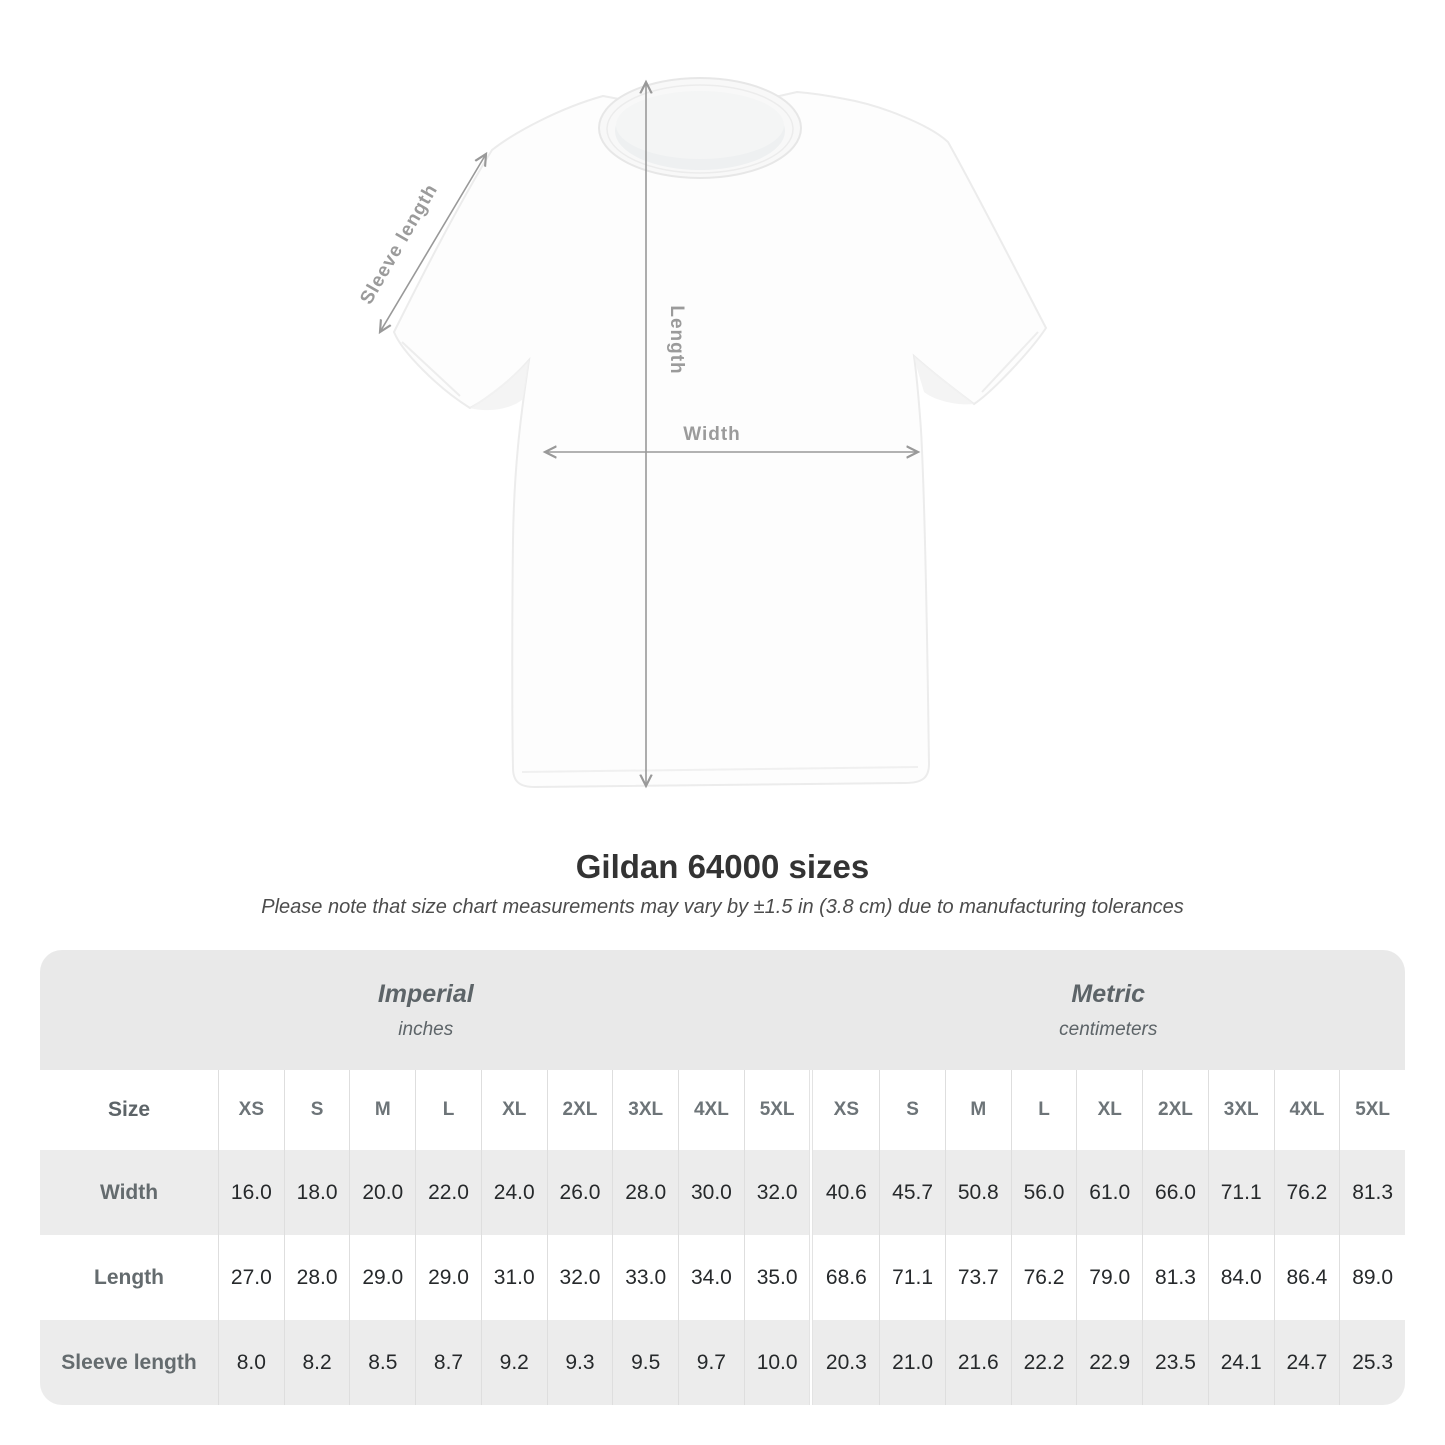 This screenshot has height=1445, width=1445. What do you see at coordinates (1175, 1110) in the screenshot?
I see `size-header-metric-2XL: 2XL` at bounding box center [1175, 1110].